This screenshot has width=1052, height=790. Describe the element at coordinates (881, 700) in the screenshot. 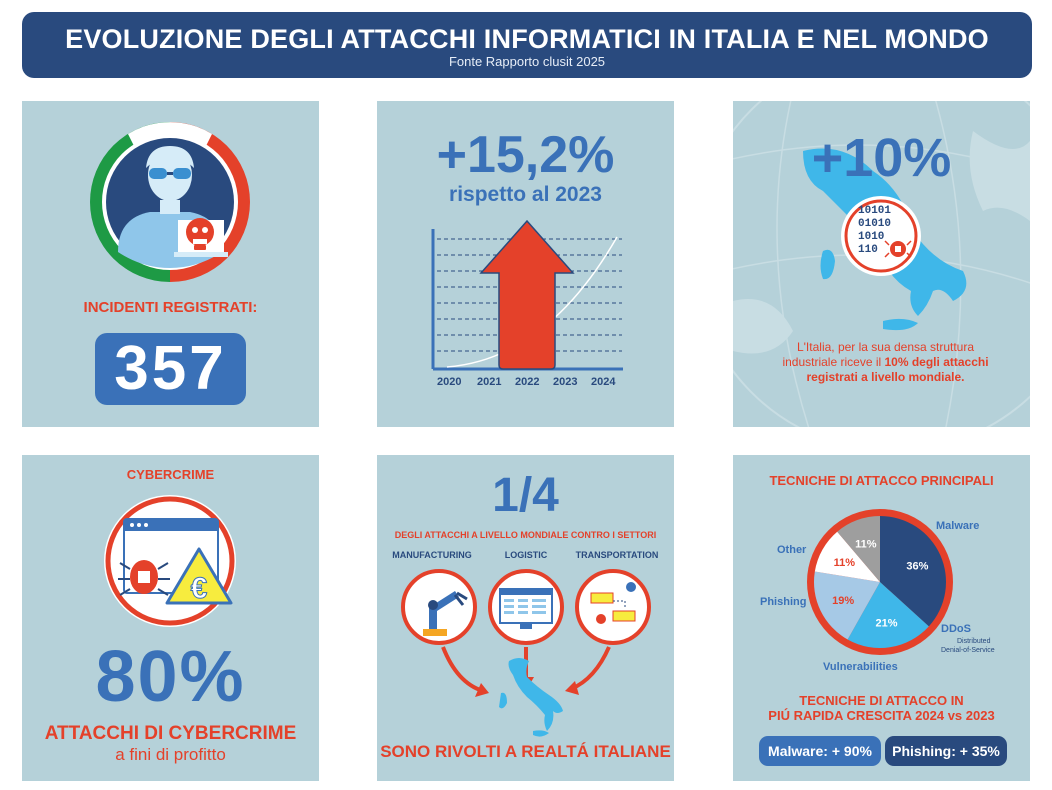

I see `growth-techniques-heading-1: TECNICHE DI ATTACCO IN` at that location.